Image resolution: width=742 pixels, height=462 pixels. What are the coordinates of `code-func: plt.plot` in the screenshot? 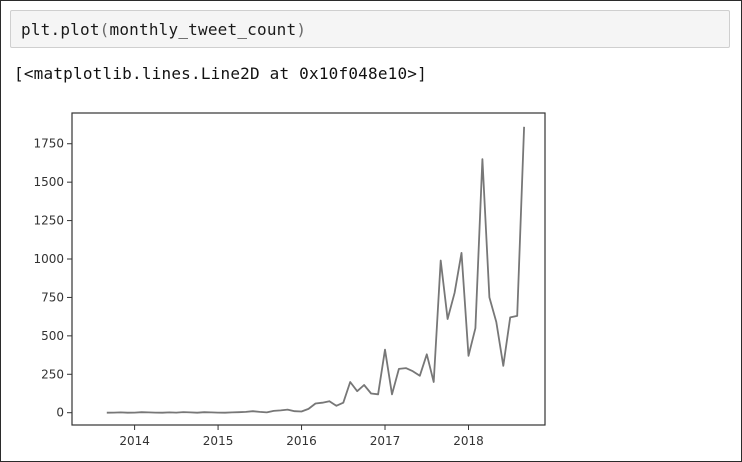 It's located at (60, 29).